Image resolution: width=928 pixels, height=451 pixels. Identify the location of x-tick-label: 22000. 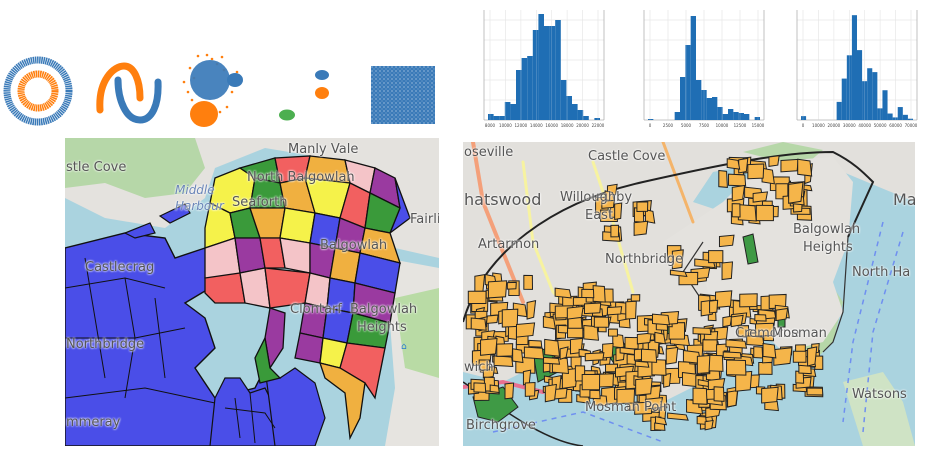
(598, 125).